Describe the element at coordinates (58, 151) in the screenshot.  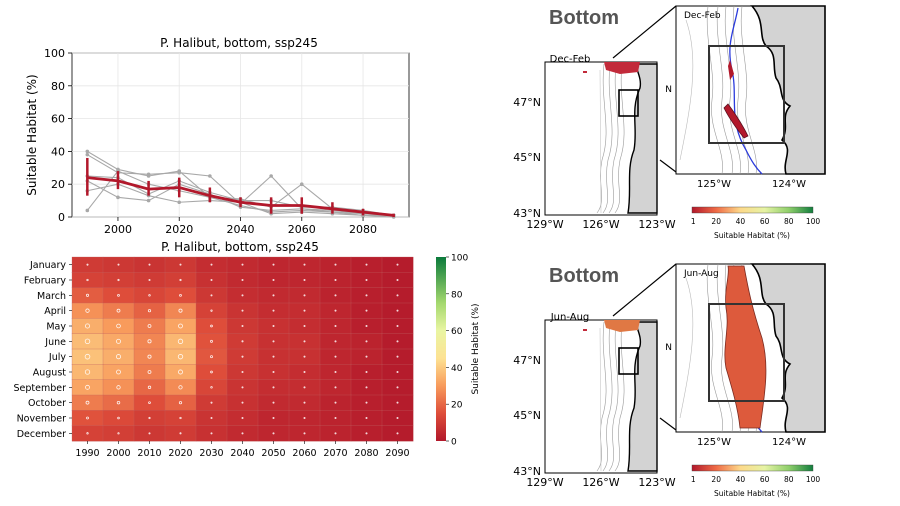
I see `y-tick-label: 40` at that location.